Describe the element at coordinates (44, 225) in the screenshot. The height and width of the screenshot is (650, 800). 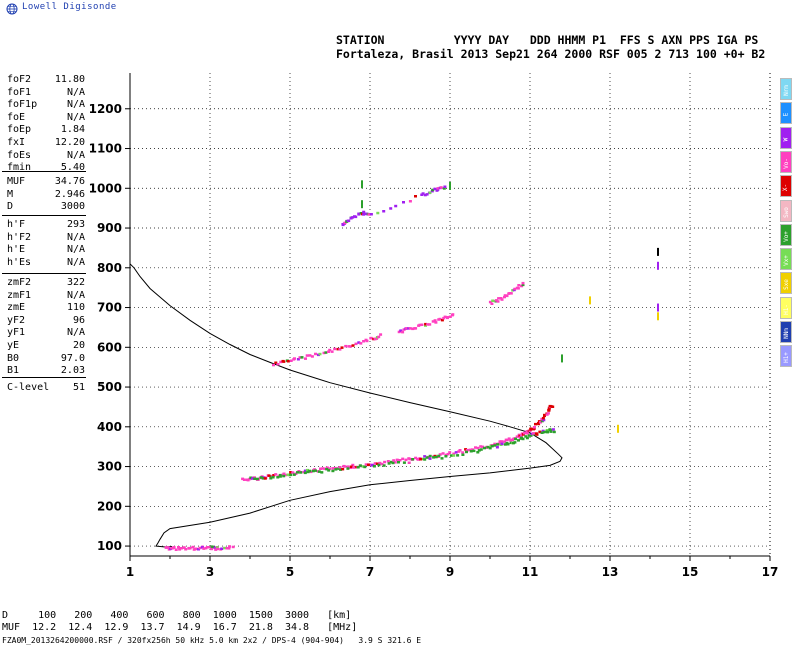
I see `param-row: h'F 293` at that location.